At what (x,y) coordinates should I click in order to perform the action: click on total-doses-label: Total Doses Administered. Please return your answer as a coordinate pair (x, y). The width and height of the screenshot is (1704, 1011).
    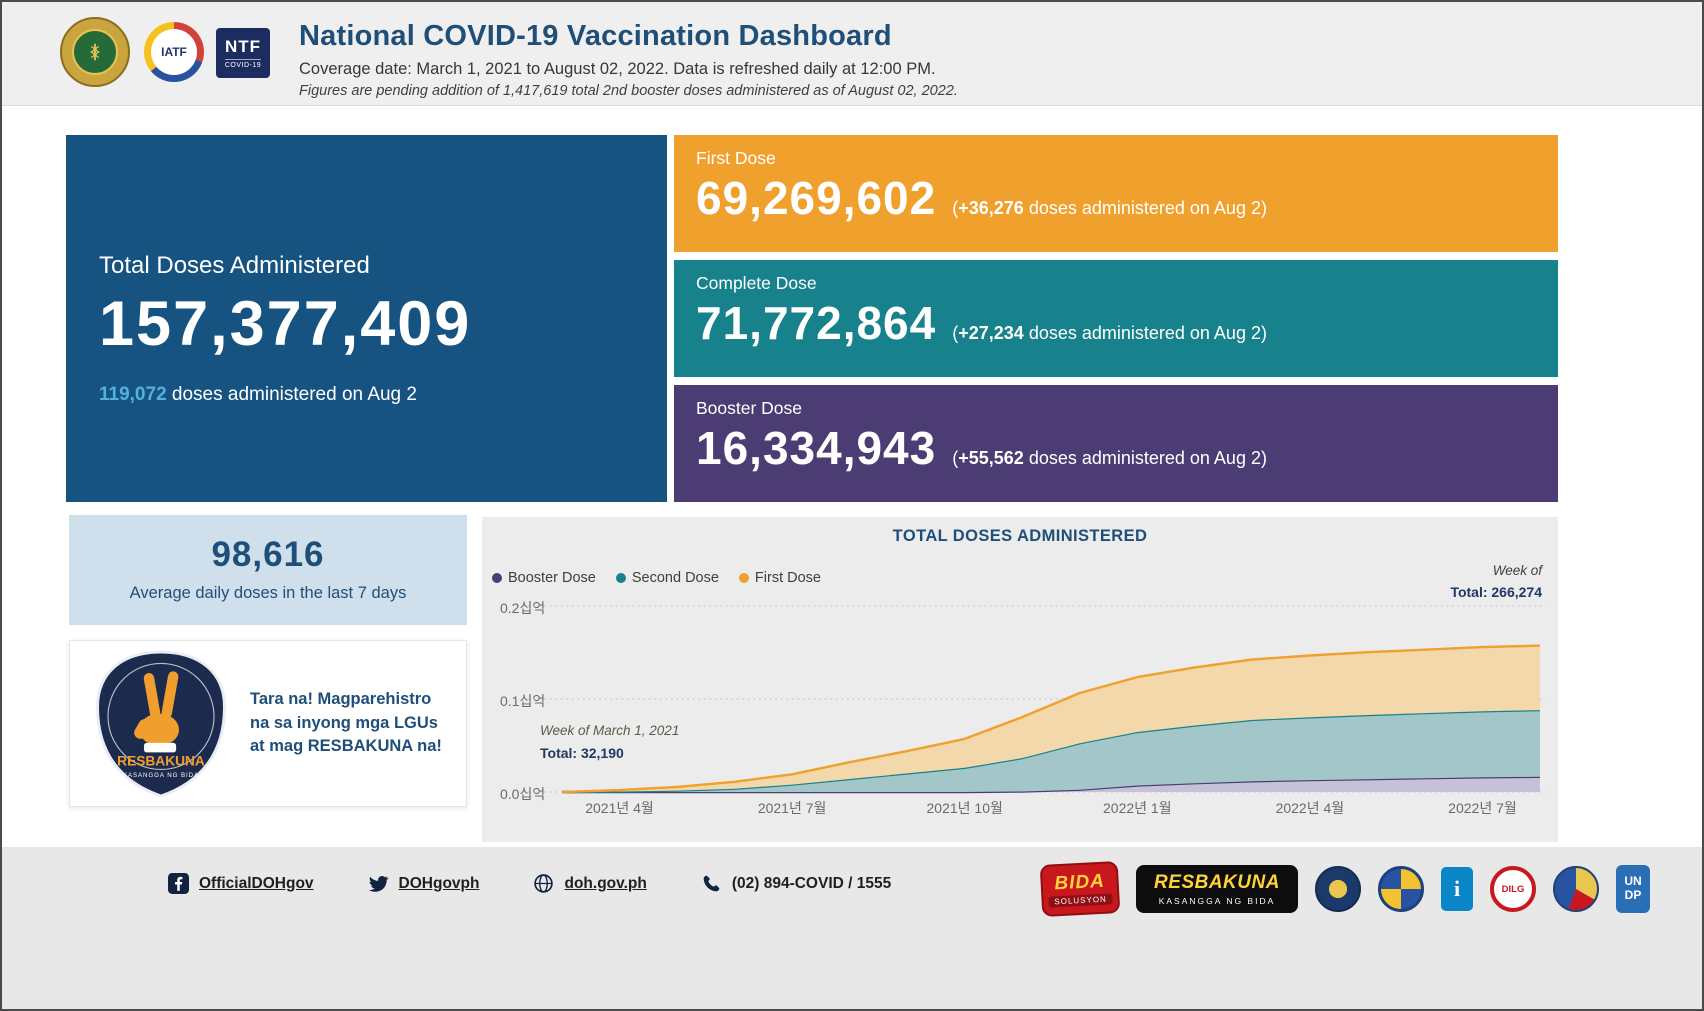
    Looking at the image, I should click on (234, 265).